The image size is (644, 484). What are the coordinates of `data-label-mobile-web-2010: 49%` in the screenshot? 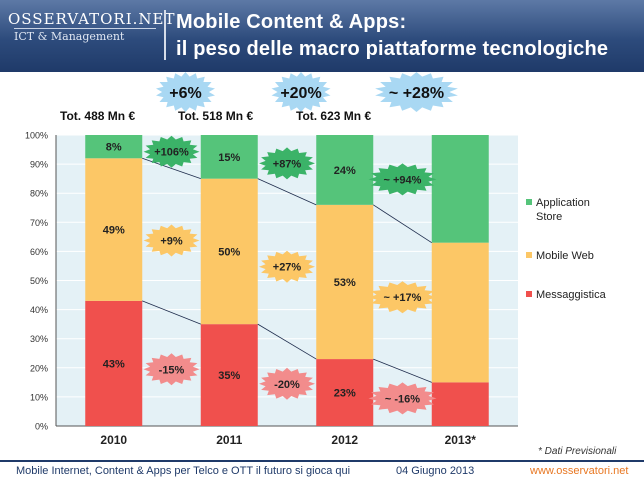 It's located at (114, 231).